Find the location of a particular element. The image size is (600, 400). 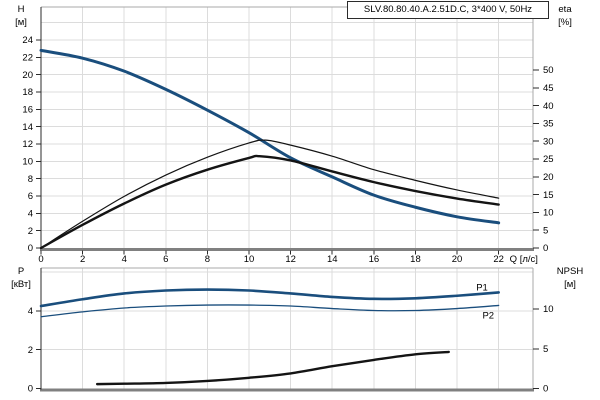

eta-axis-unit: [%] is located at coordinates (565, 22).